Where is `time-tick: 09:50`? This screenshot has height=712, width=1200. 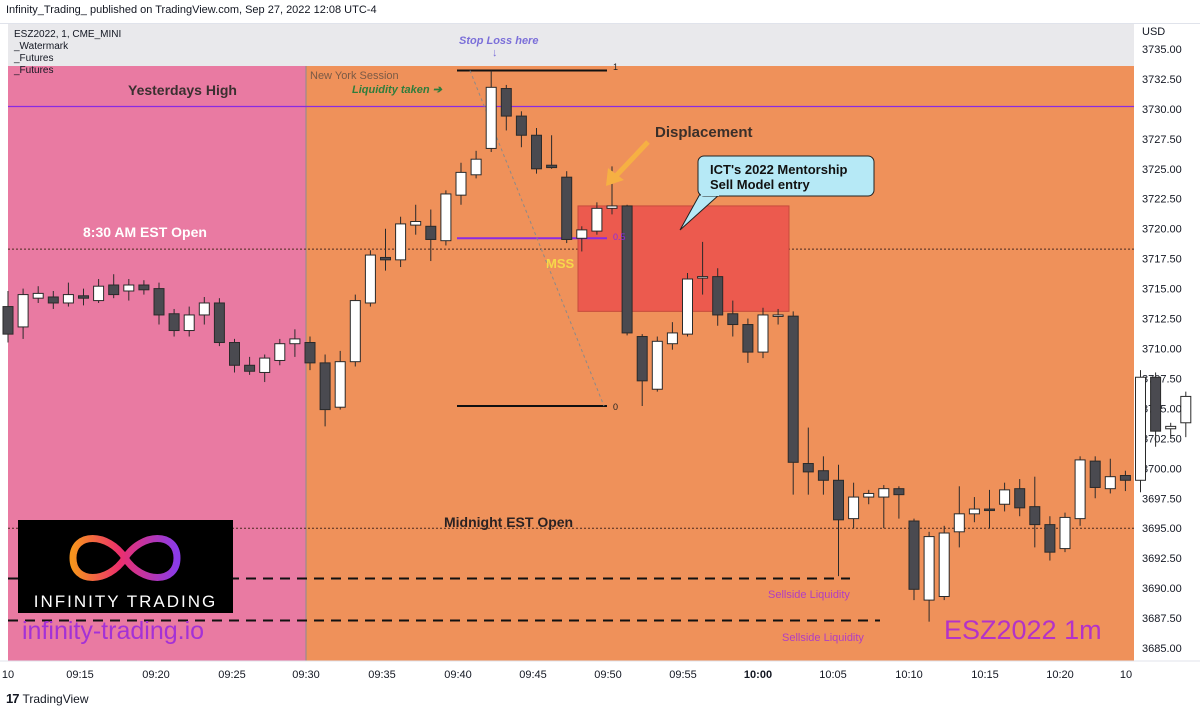 time-tick: 09:50 is located at coordinates (608, 675).